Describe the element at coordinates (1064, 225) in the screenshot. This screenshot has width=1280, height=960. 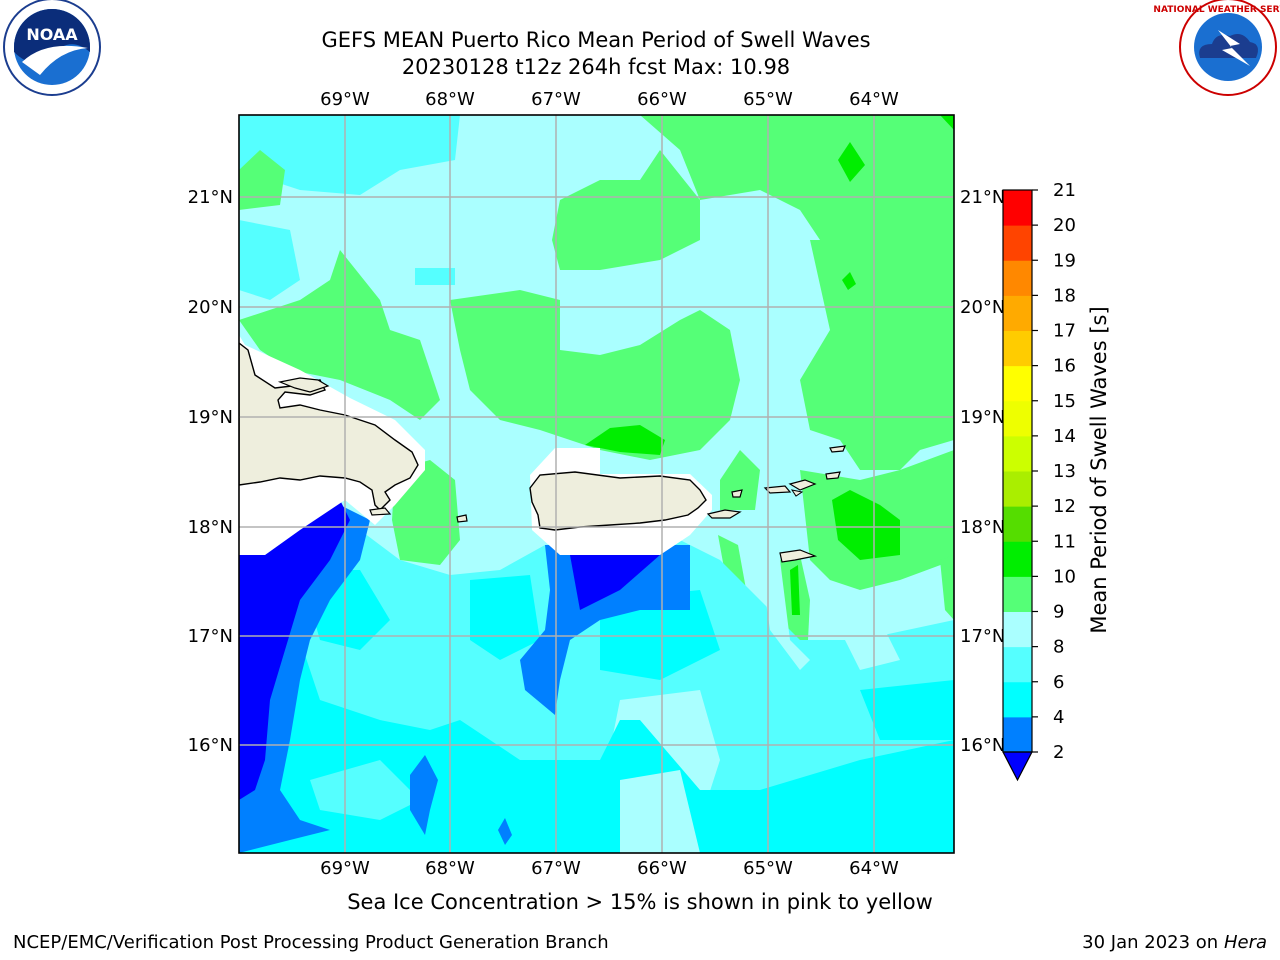
I see `colorbar-tick-label: 20` at that location.